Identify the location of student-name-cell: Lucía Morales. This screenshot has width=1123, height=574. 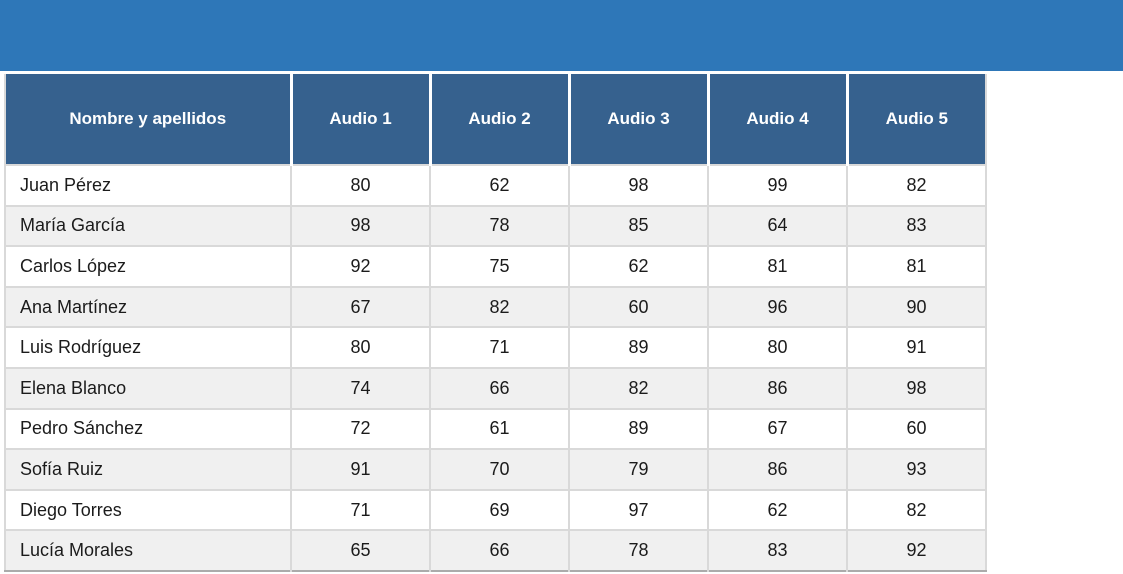
(148, 550).